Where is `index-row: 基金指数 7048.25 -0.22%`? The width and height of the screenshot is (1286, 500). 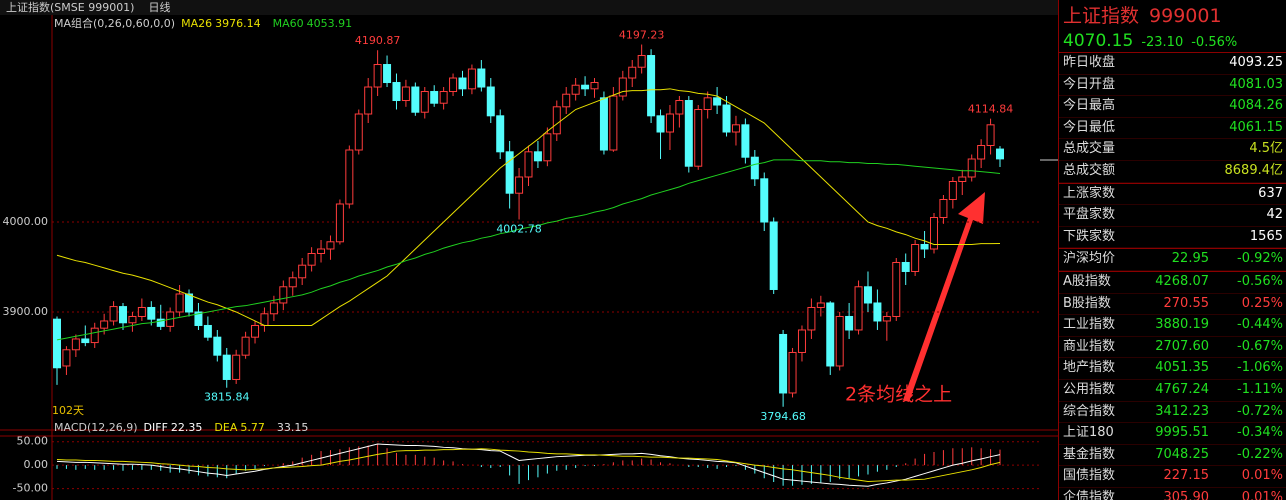 index-row: 基金指数 7048.25 -0.22% is located at coordinates (1172, 456).